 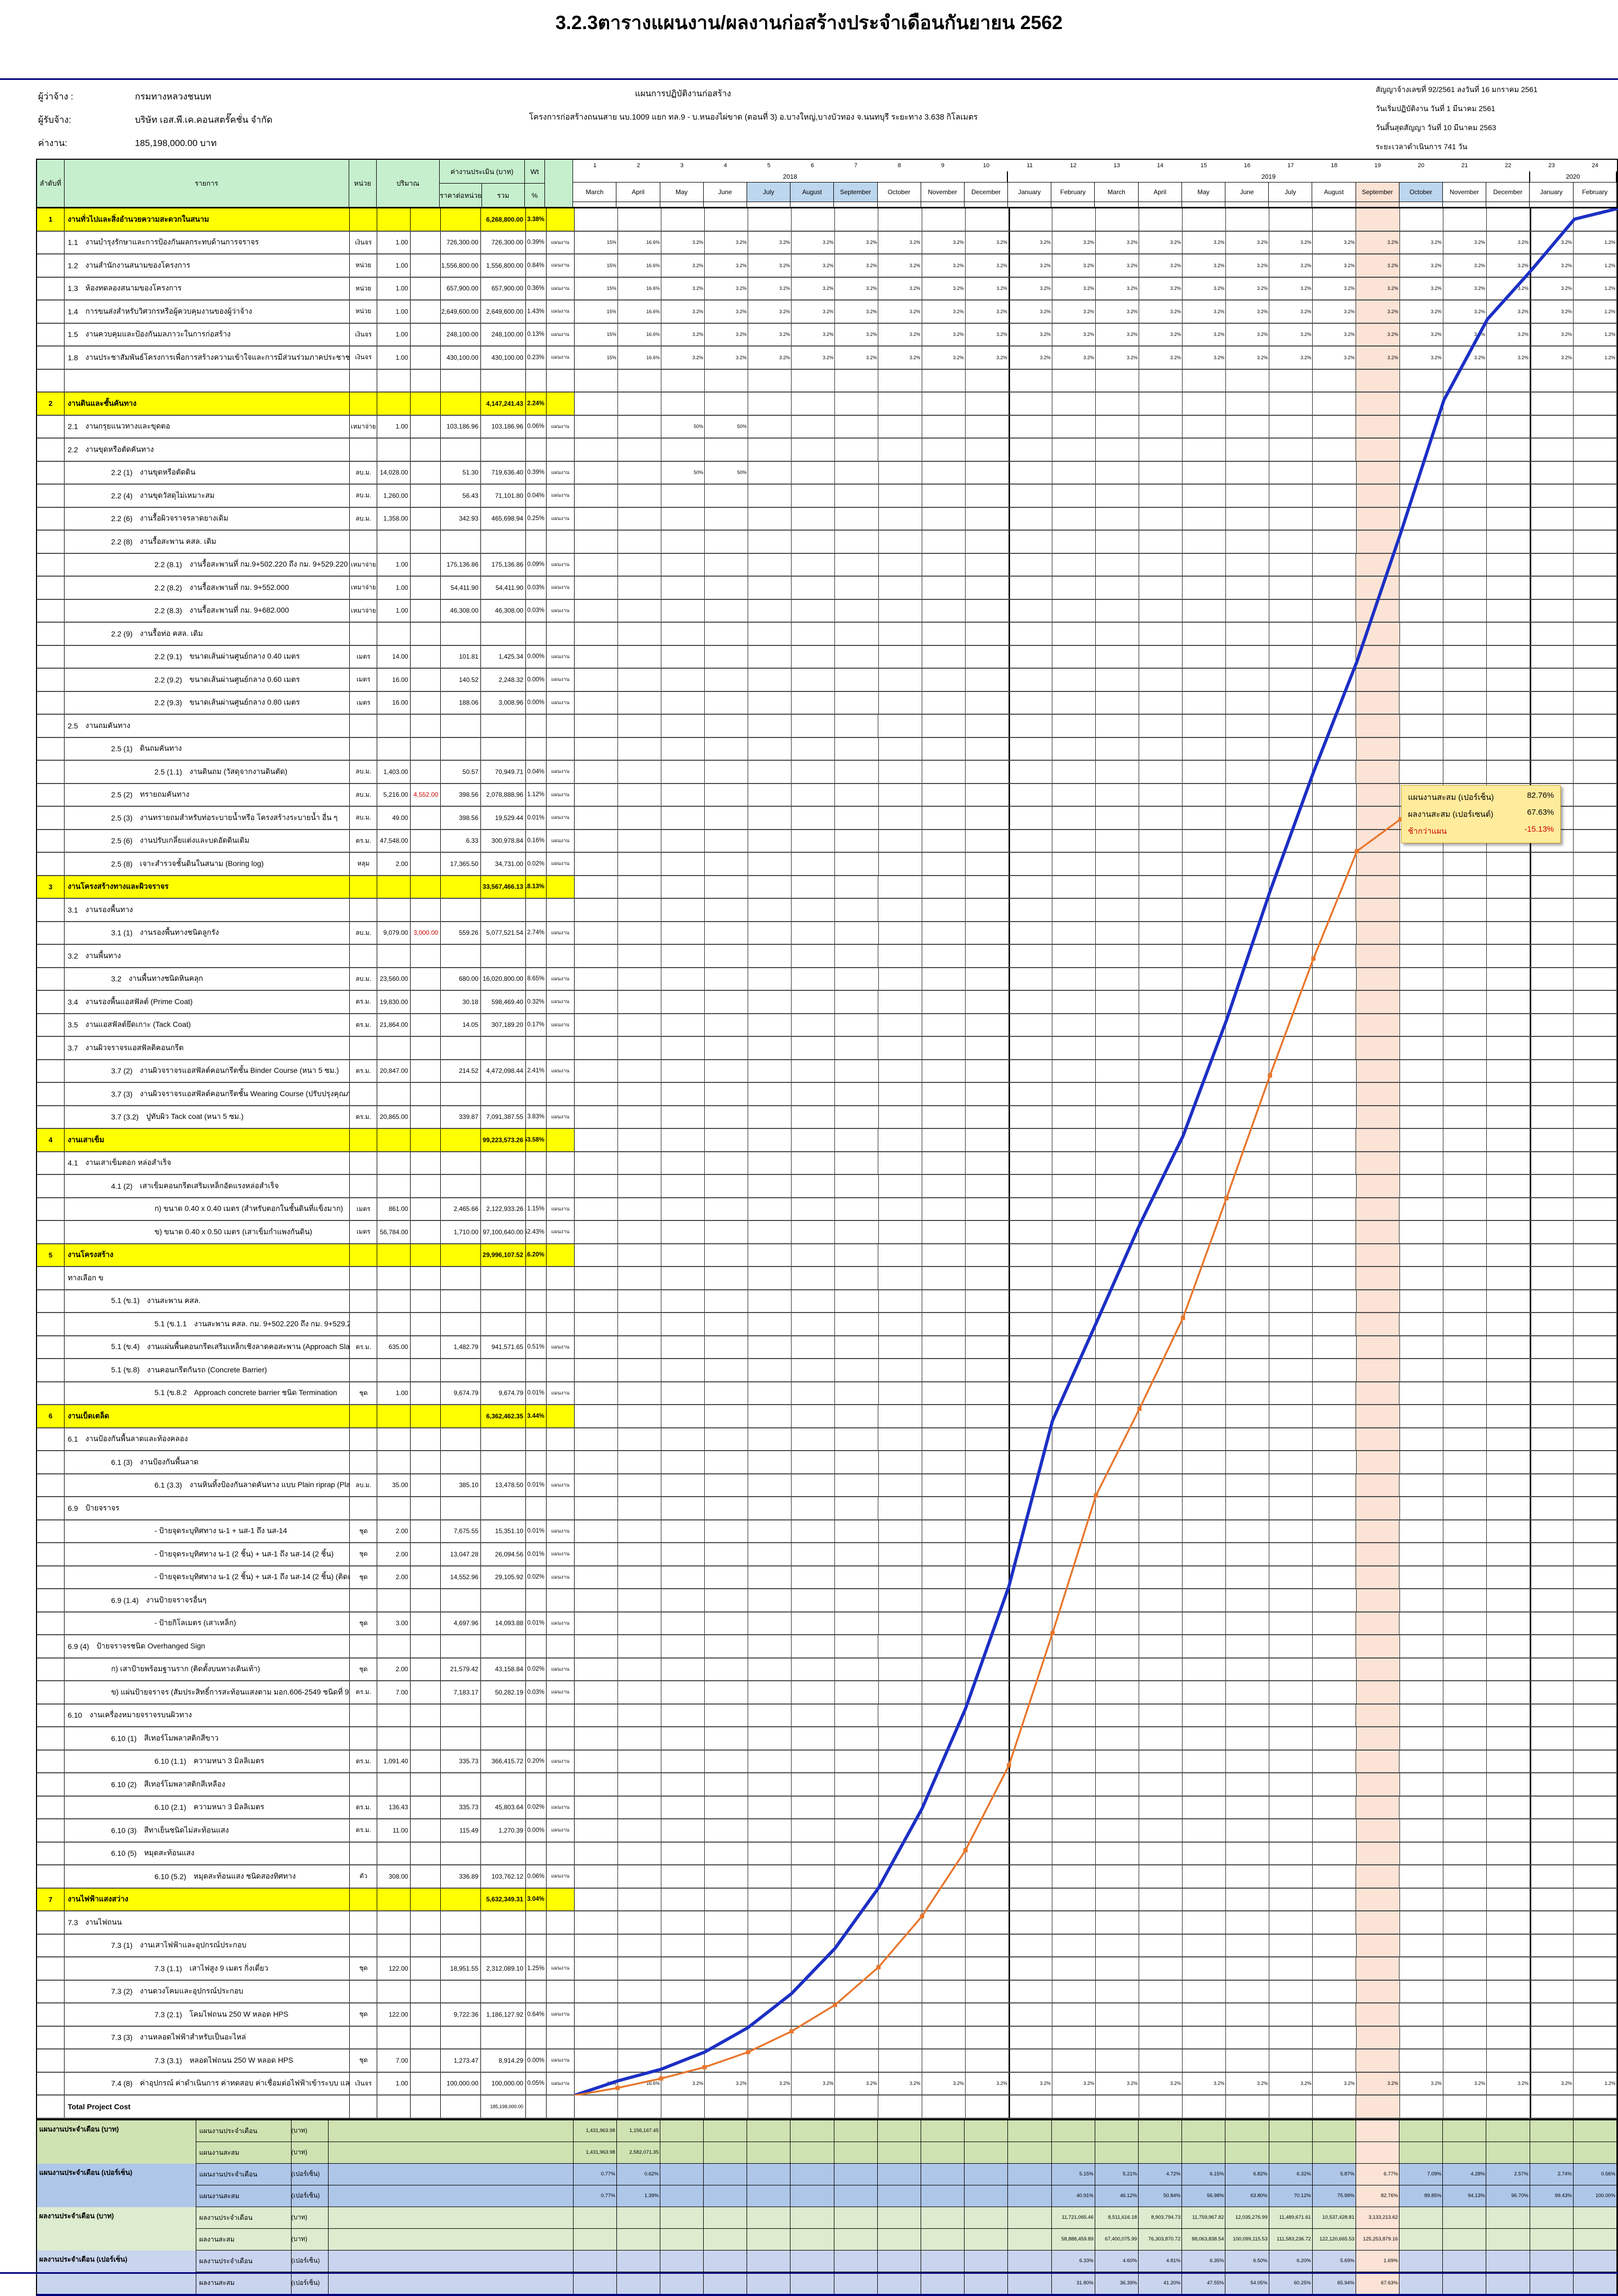 I want to click on row-total, so click(x=503, y=1784).